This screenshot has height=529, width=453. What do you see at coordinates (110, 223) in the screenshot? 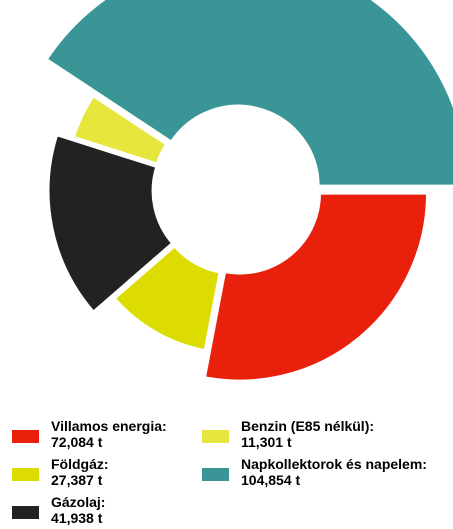
I see `slice-gazolaj` at bounding box center [110, 223].